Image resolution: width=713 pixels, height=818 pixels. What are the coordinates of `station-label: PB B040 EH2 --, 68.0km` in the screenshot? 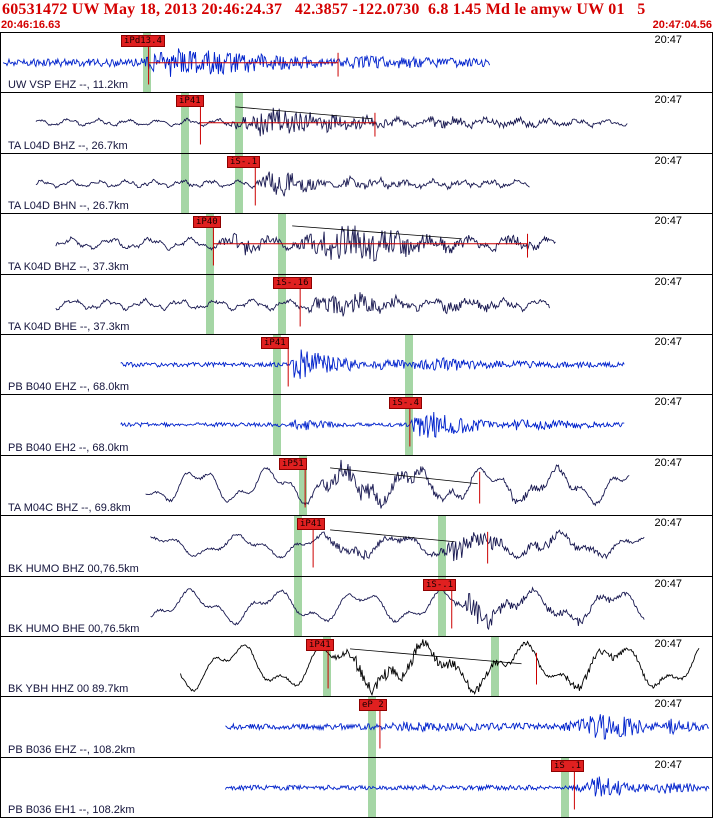 It's located at (68, 447).